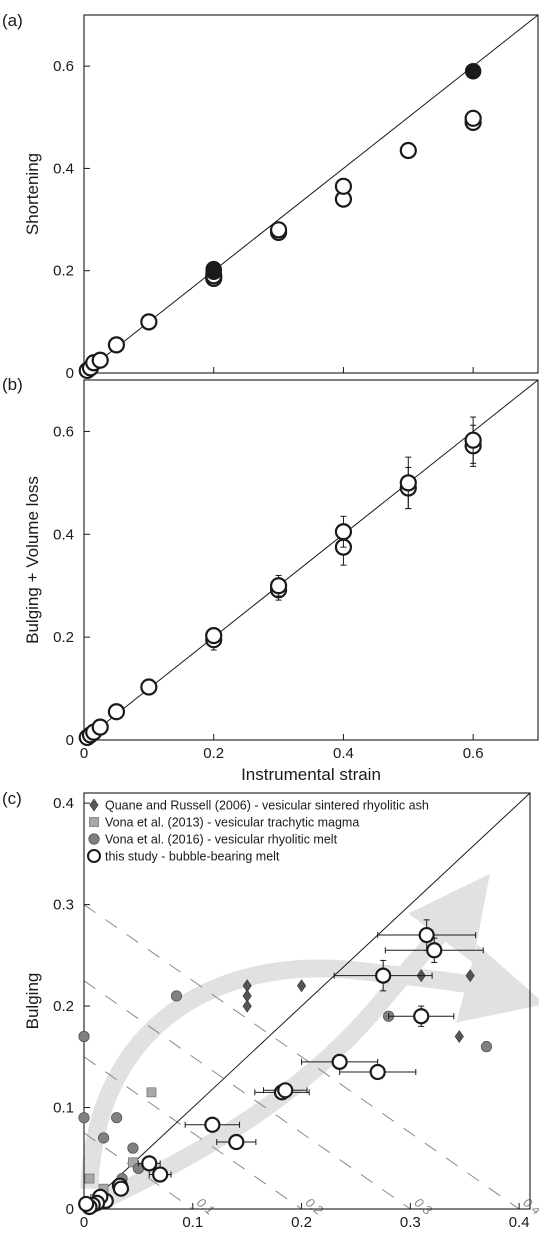 The height and width of the screenshot is (1237, 539). I want to click on y-tick-label: 0.3, so click(63, 905).